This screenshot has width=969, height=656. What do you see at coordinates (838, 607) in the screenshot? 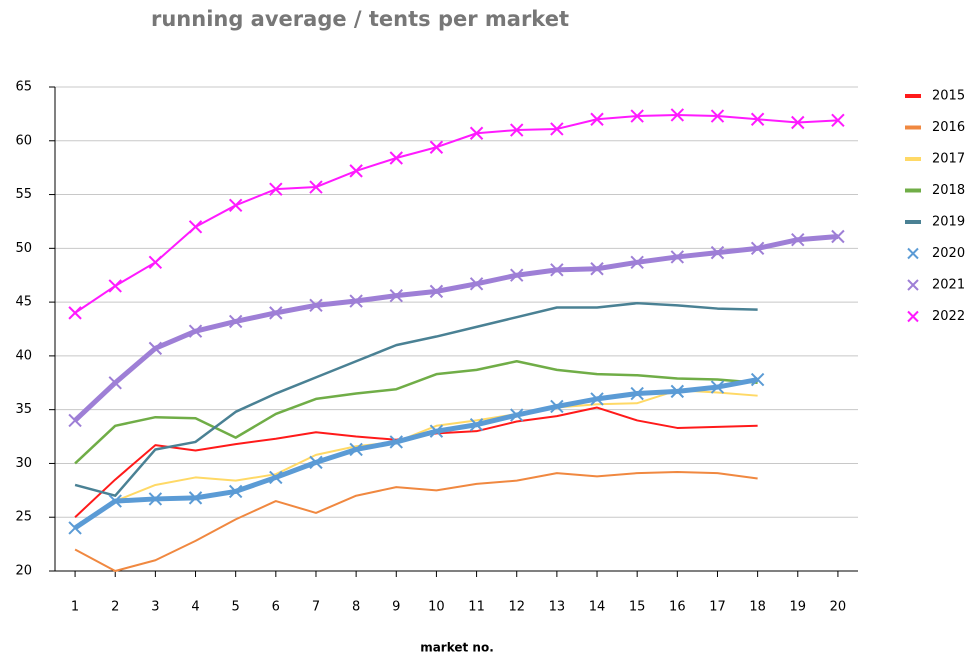
I see `x-tick-label: 20` at bounding box center [838, 607].